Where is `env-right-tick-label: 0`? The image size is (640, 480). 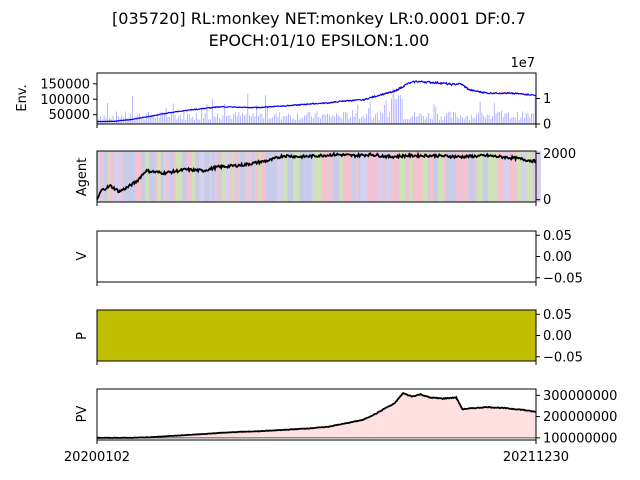 env-right-tick-label: 0 is located at coordinates (547, 125).